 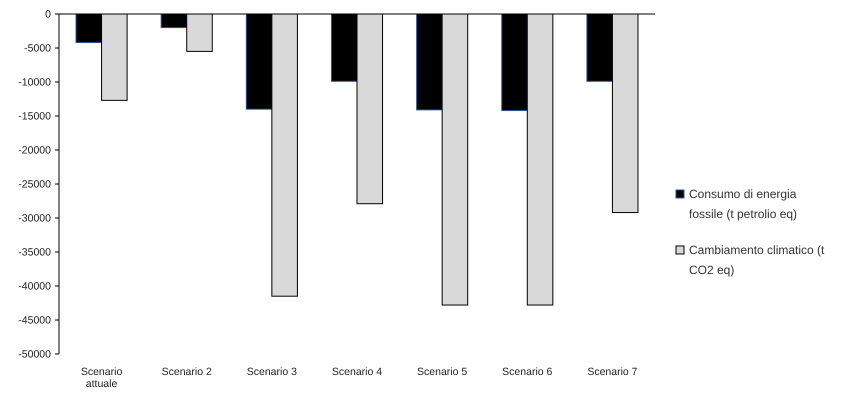 What do you see at coordinates (35, 184) in the screenshot?
I see `y-tick-label: -25000` at bounding box center [35, 184].